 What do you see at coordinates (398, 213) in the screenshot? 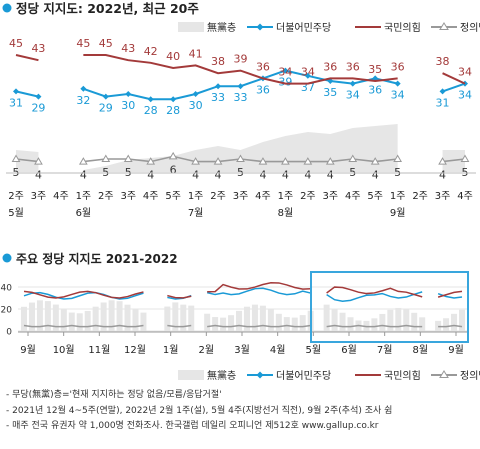
I see `month-tick-label: 9월` at bounding box center [398, 213].